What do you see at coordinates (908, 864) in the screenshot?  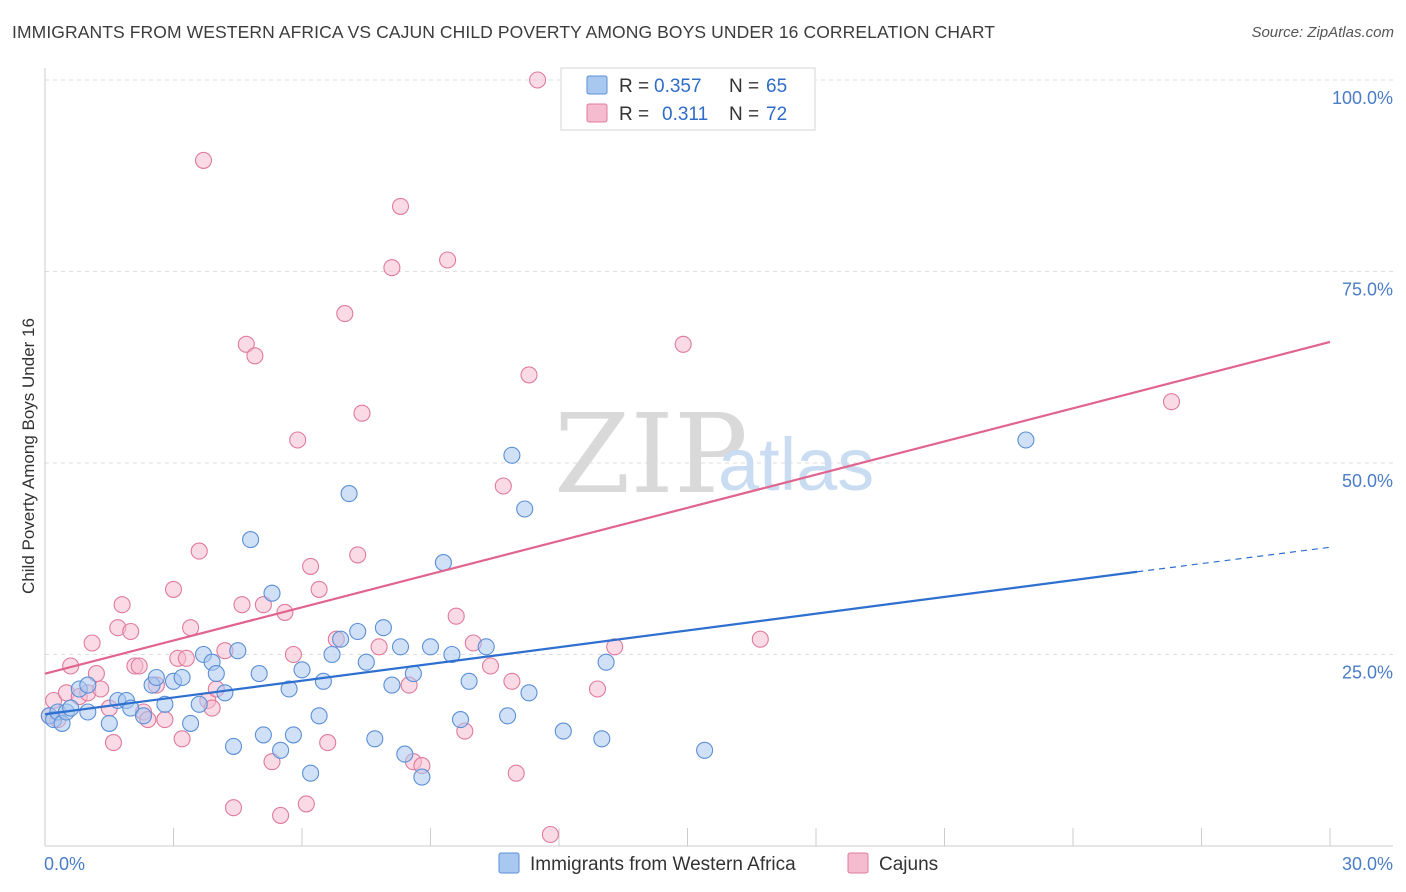 I see `bottom-legend-label-pink: Cajuns` at bounding box center [908, 864].